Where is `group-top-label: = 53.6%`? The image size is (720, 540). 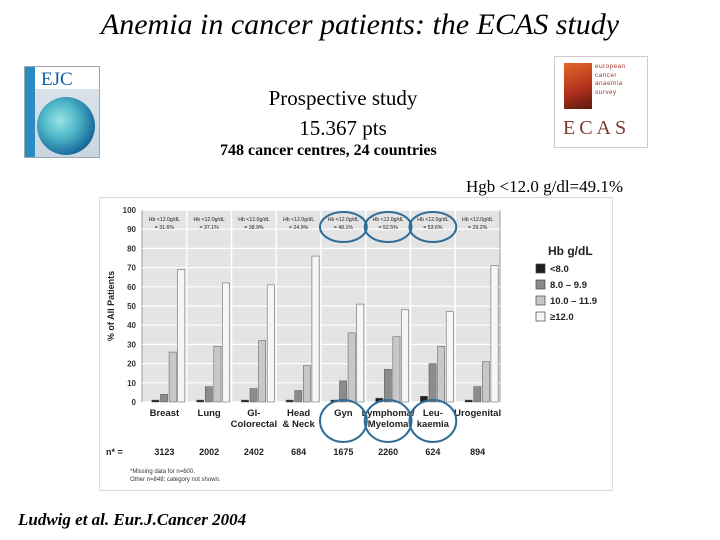
group-top-label: = 53.6% is located at coordinates (433, 228).